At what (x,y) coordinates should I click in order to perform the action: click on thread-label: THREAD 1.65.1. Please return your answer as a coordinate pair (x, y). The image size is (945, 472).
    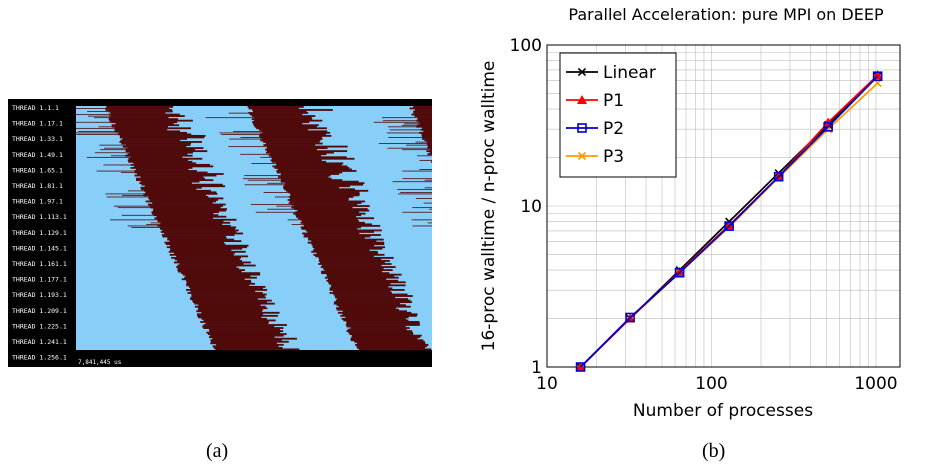
    Looking at the image, I should click on (37, 170).